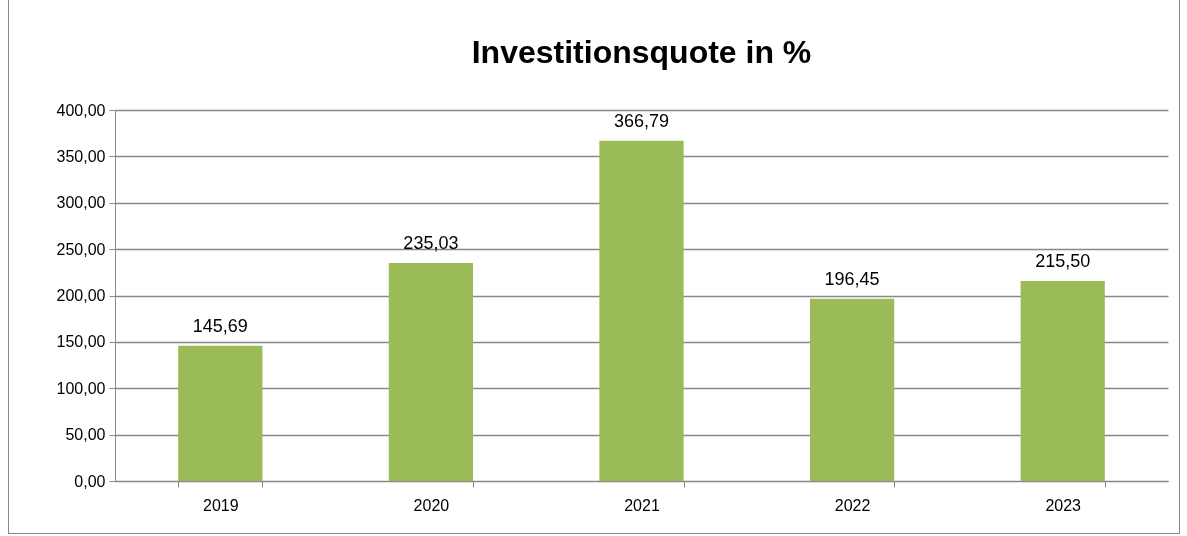  Describe the element at coordinates (852, 278) in the screenshot. I see `data-label: 196,45` at that location.